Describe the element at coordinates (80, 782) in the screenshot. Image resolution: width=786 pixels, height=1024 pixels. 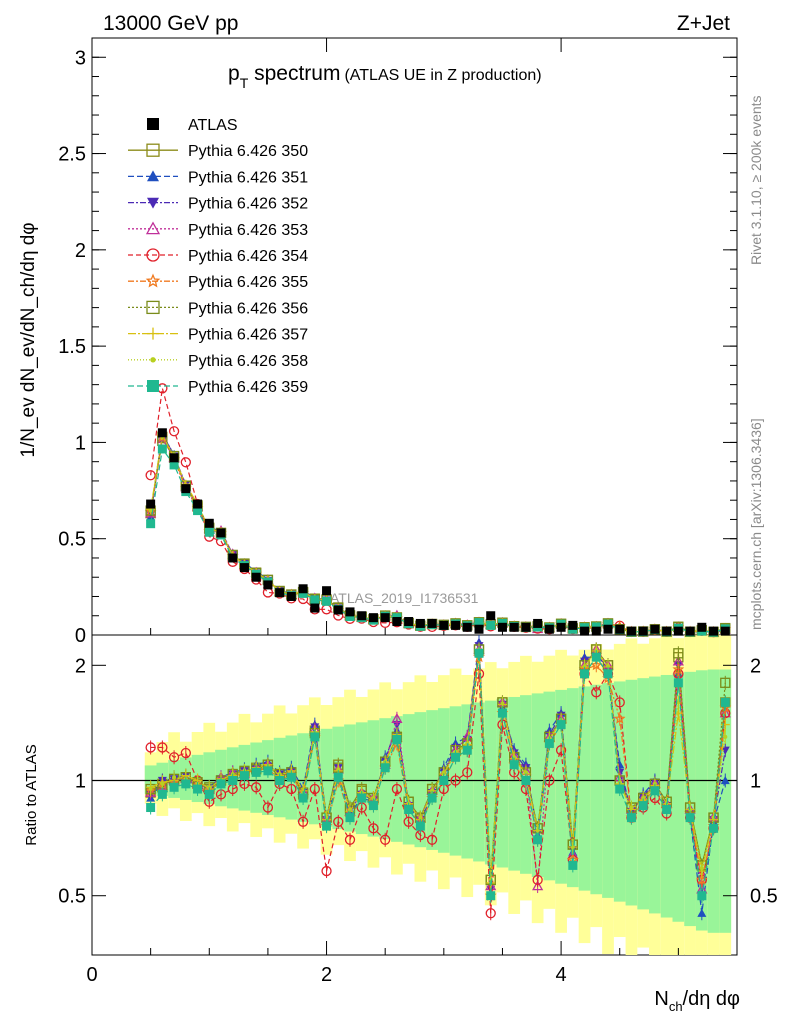
I see `y-bottom-tick-label: 1` at that location.